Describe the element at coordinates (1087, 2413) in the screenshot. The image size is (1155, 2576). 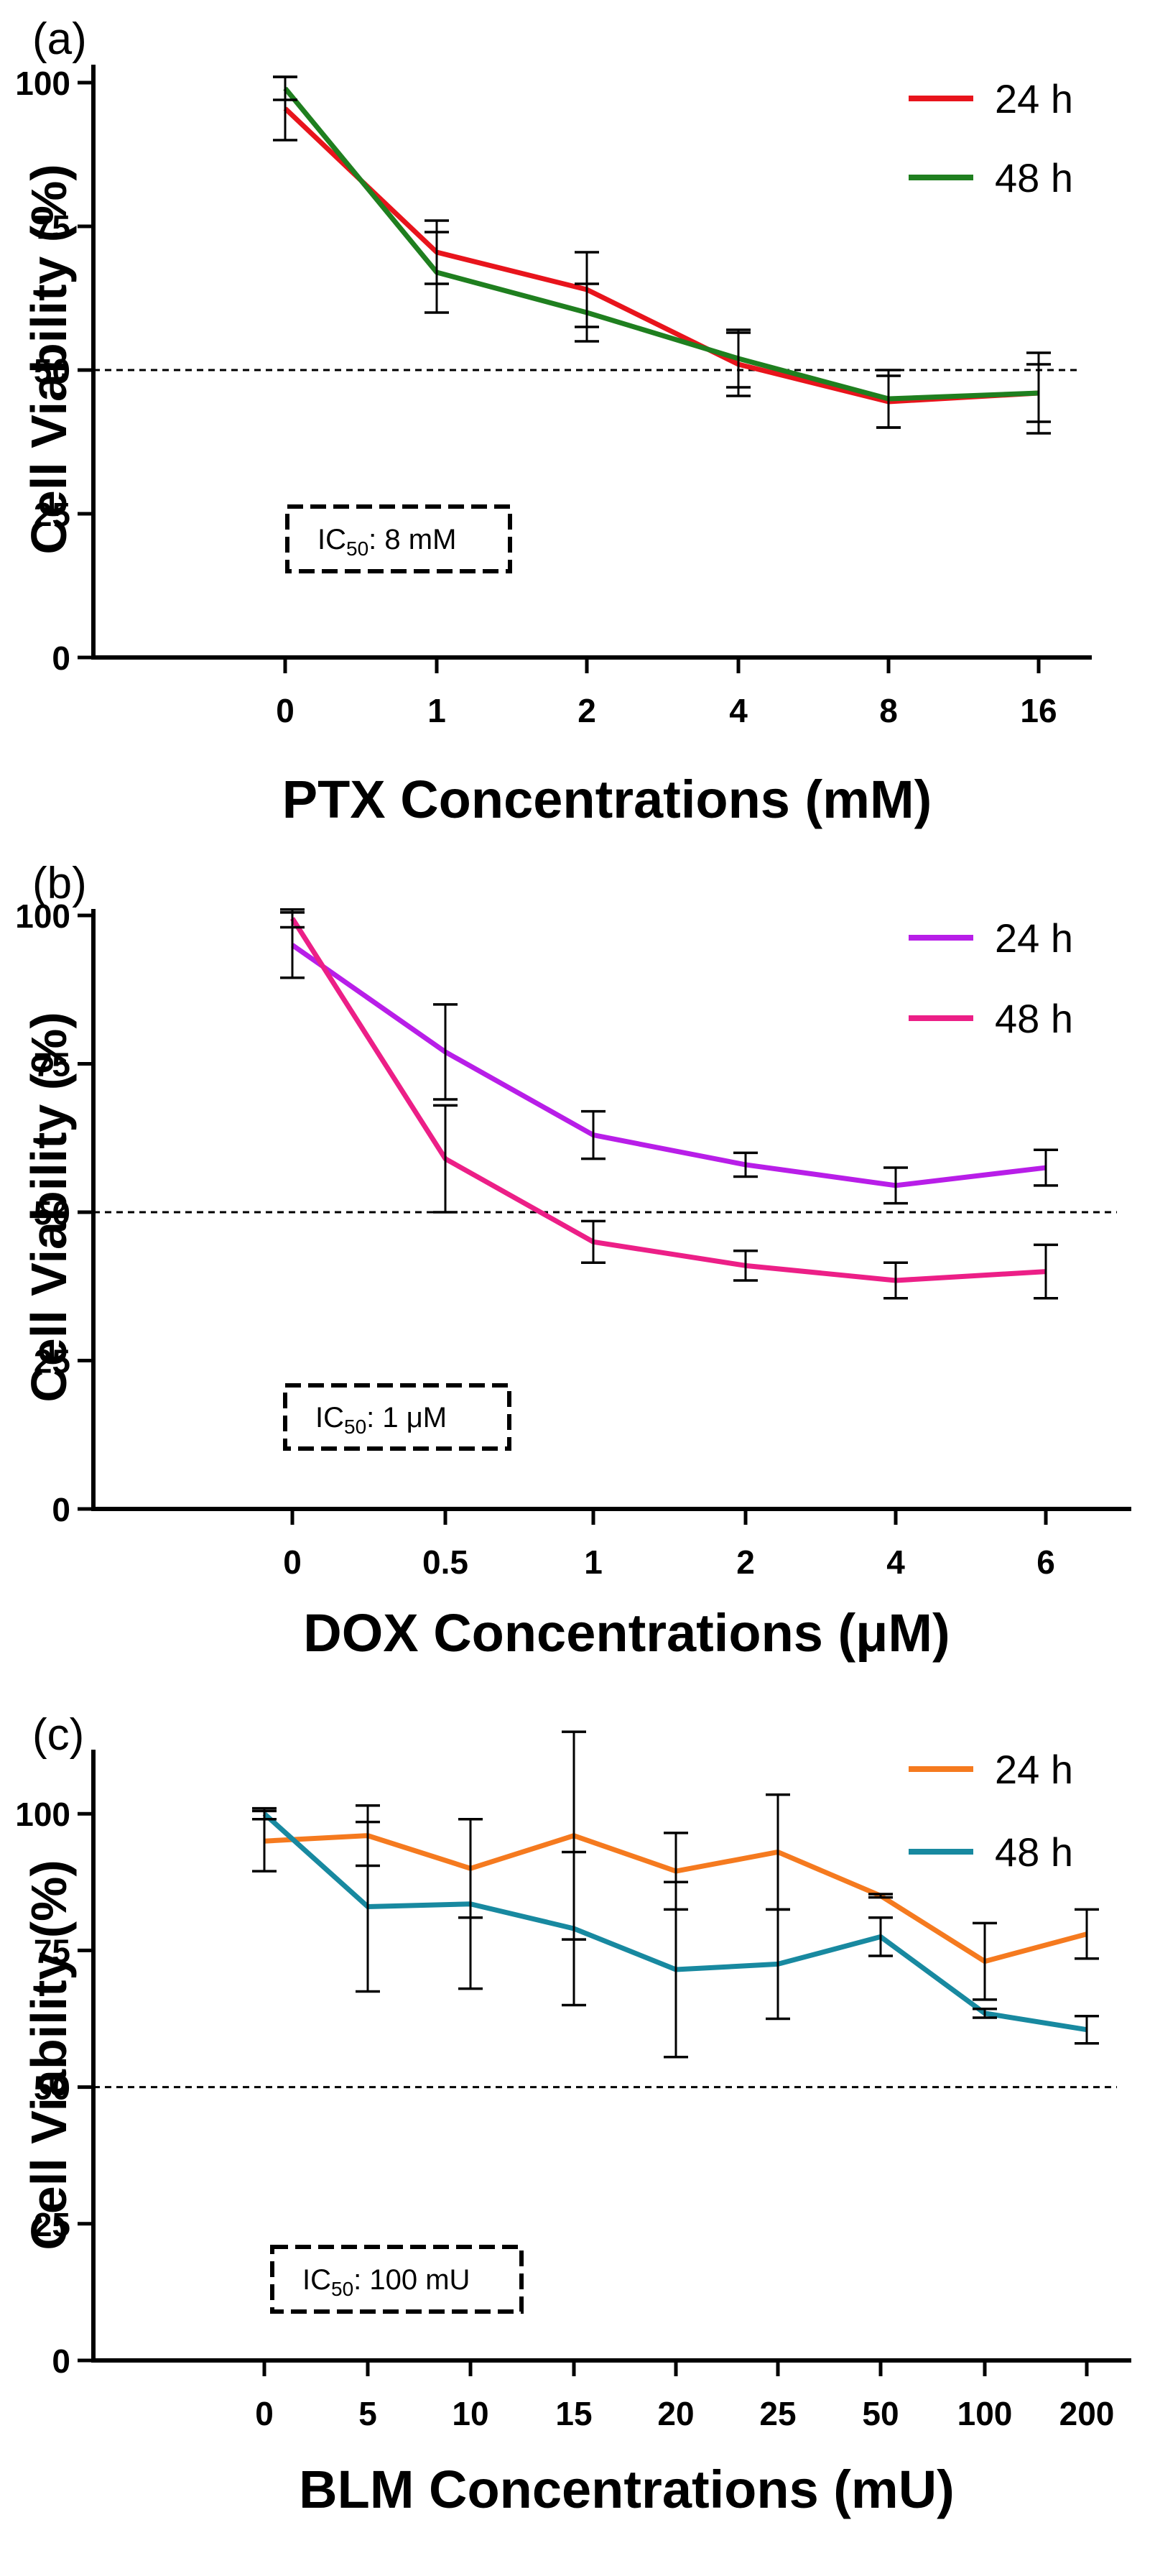
I see `x-tick-label: 200` at that location.